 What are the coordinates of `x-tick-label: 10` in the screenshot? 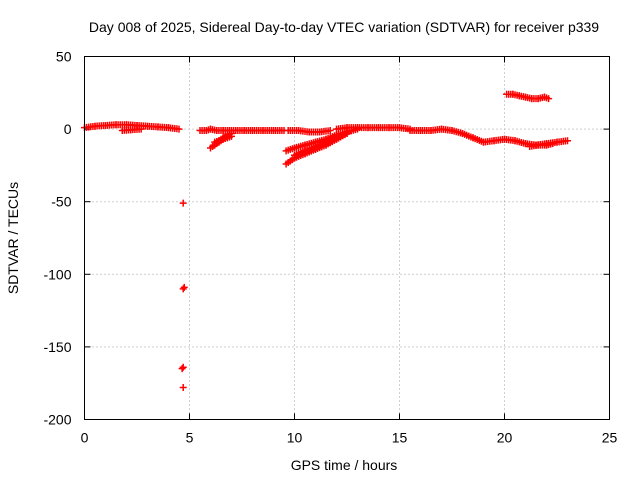 It's located at (295, 438).